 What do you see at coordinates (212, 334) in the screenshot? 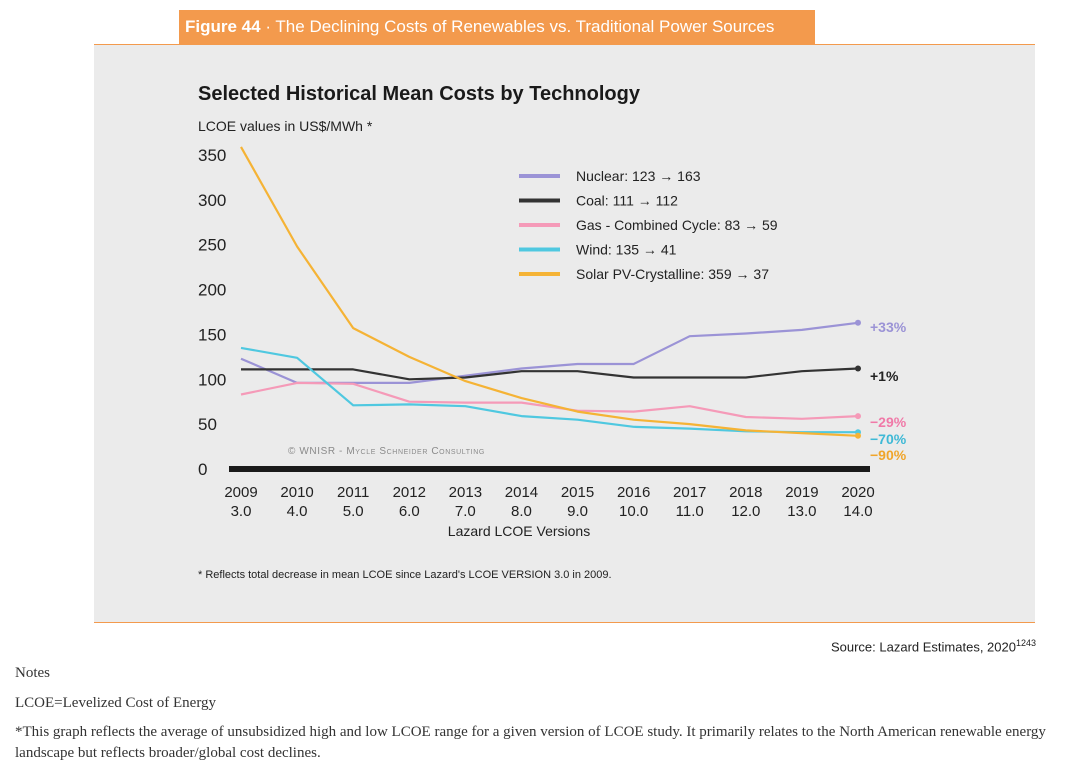
I see `y-tick-label: 150` at bounding box center [212, 334].